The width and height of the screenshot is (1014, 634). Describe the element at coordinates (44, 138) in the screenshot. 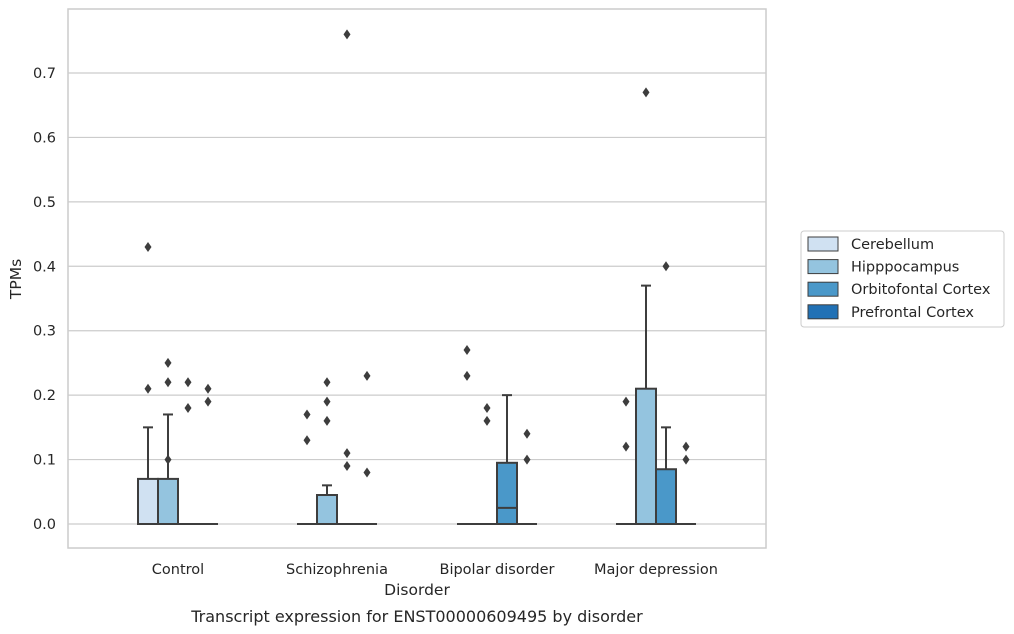

I see `y-tick-label: 0.6` at that location.